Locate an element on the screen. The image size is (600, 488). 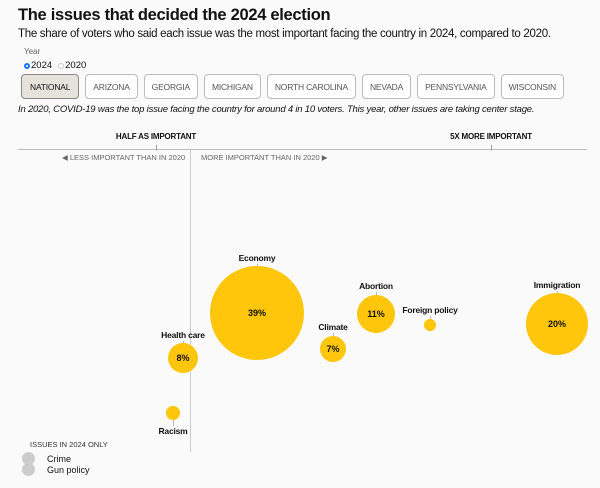
radio-checked-icon is located at coordinates (27, 65).